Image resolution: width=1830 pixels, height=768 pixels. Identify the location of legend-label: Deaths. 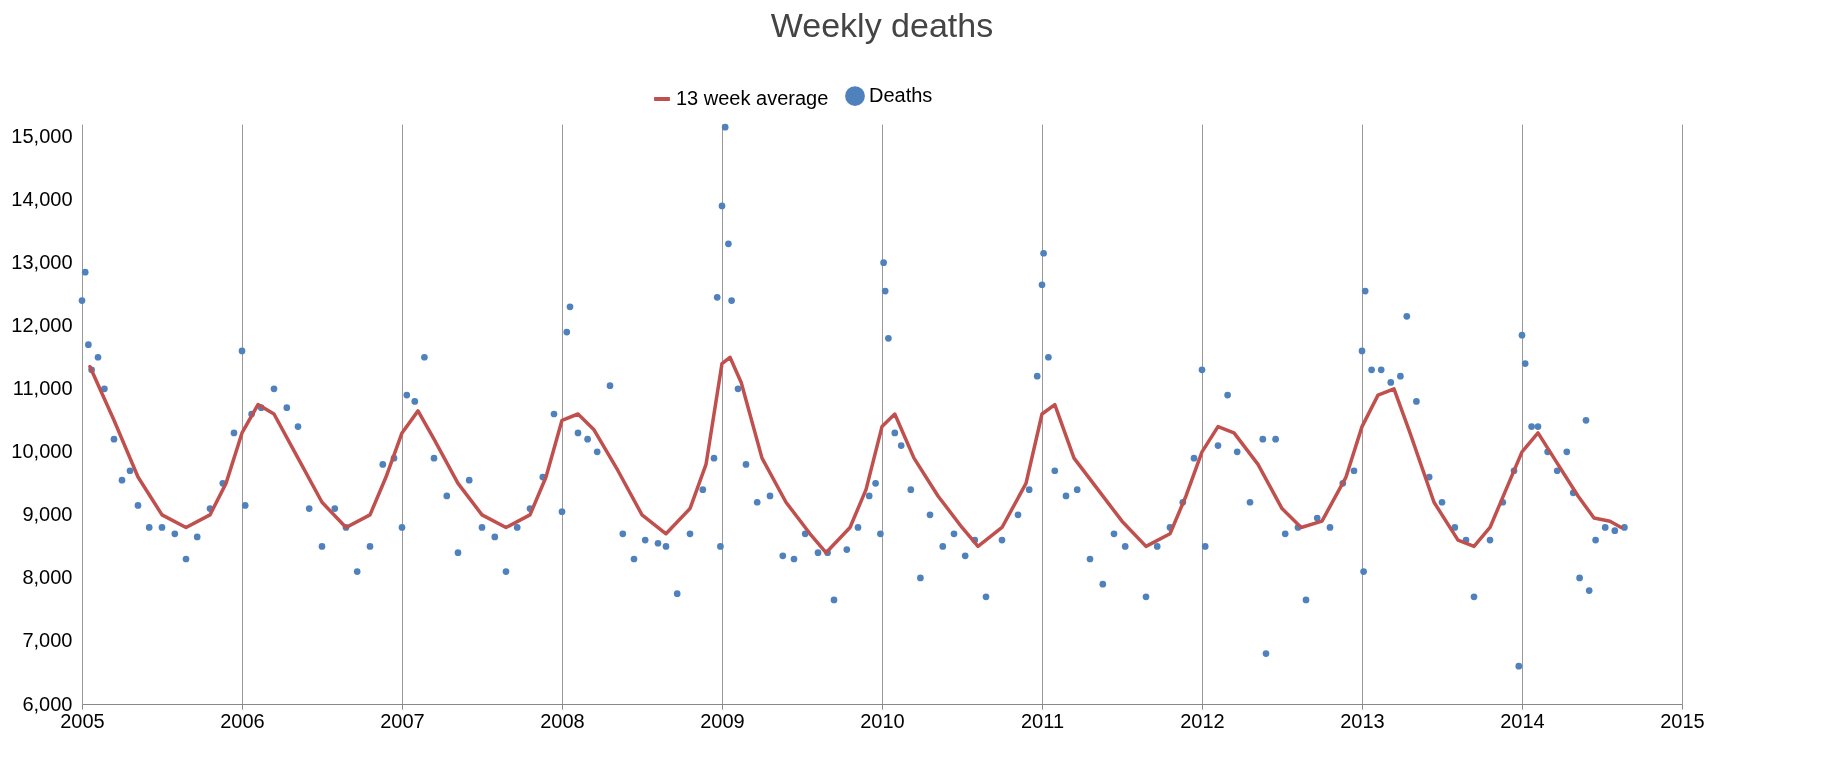
(901, 95).